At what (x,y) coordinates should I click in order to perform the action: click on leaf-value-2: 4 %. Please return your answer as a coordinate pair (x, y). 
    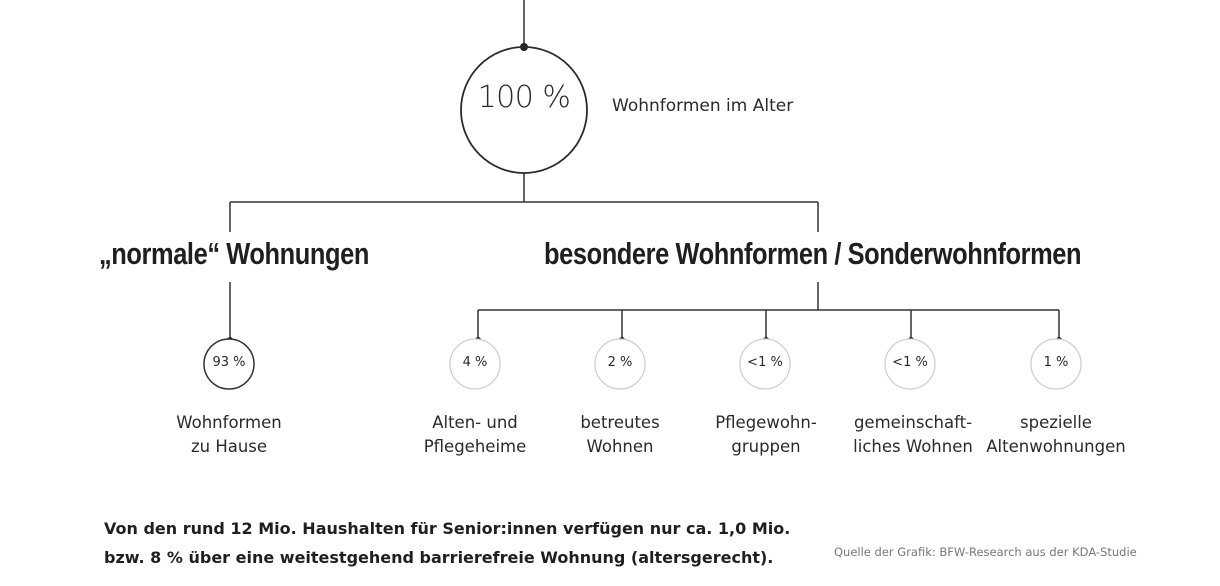
    Looking at the image, I should click on (475, 362).